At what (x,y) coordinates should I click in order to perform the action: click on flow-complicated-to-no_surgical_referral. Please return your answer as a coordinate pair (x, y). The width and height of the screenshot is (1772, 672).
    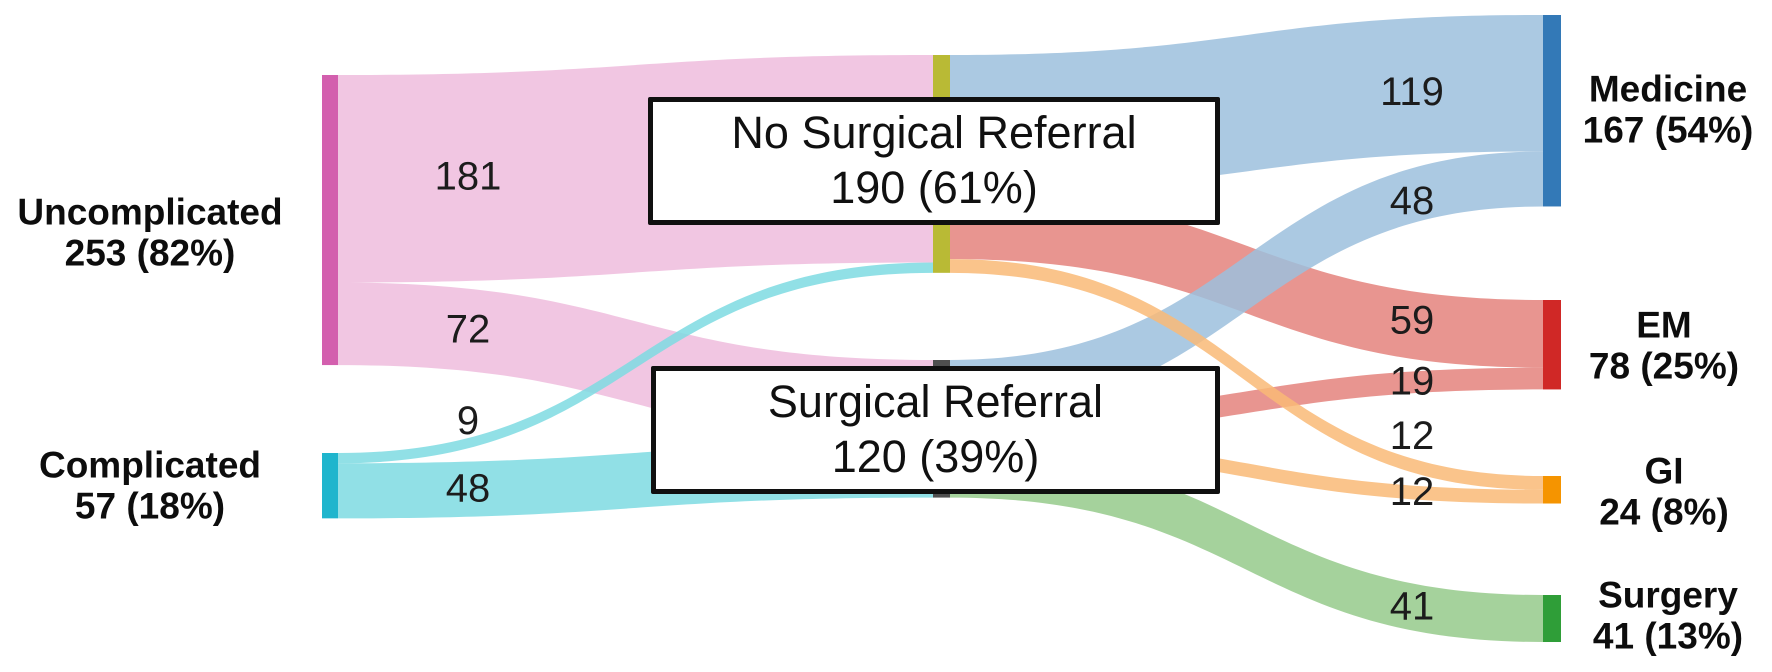
    Looking at the image, I should click on (635, 363).